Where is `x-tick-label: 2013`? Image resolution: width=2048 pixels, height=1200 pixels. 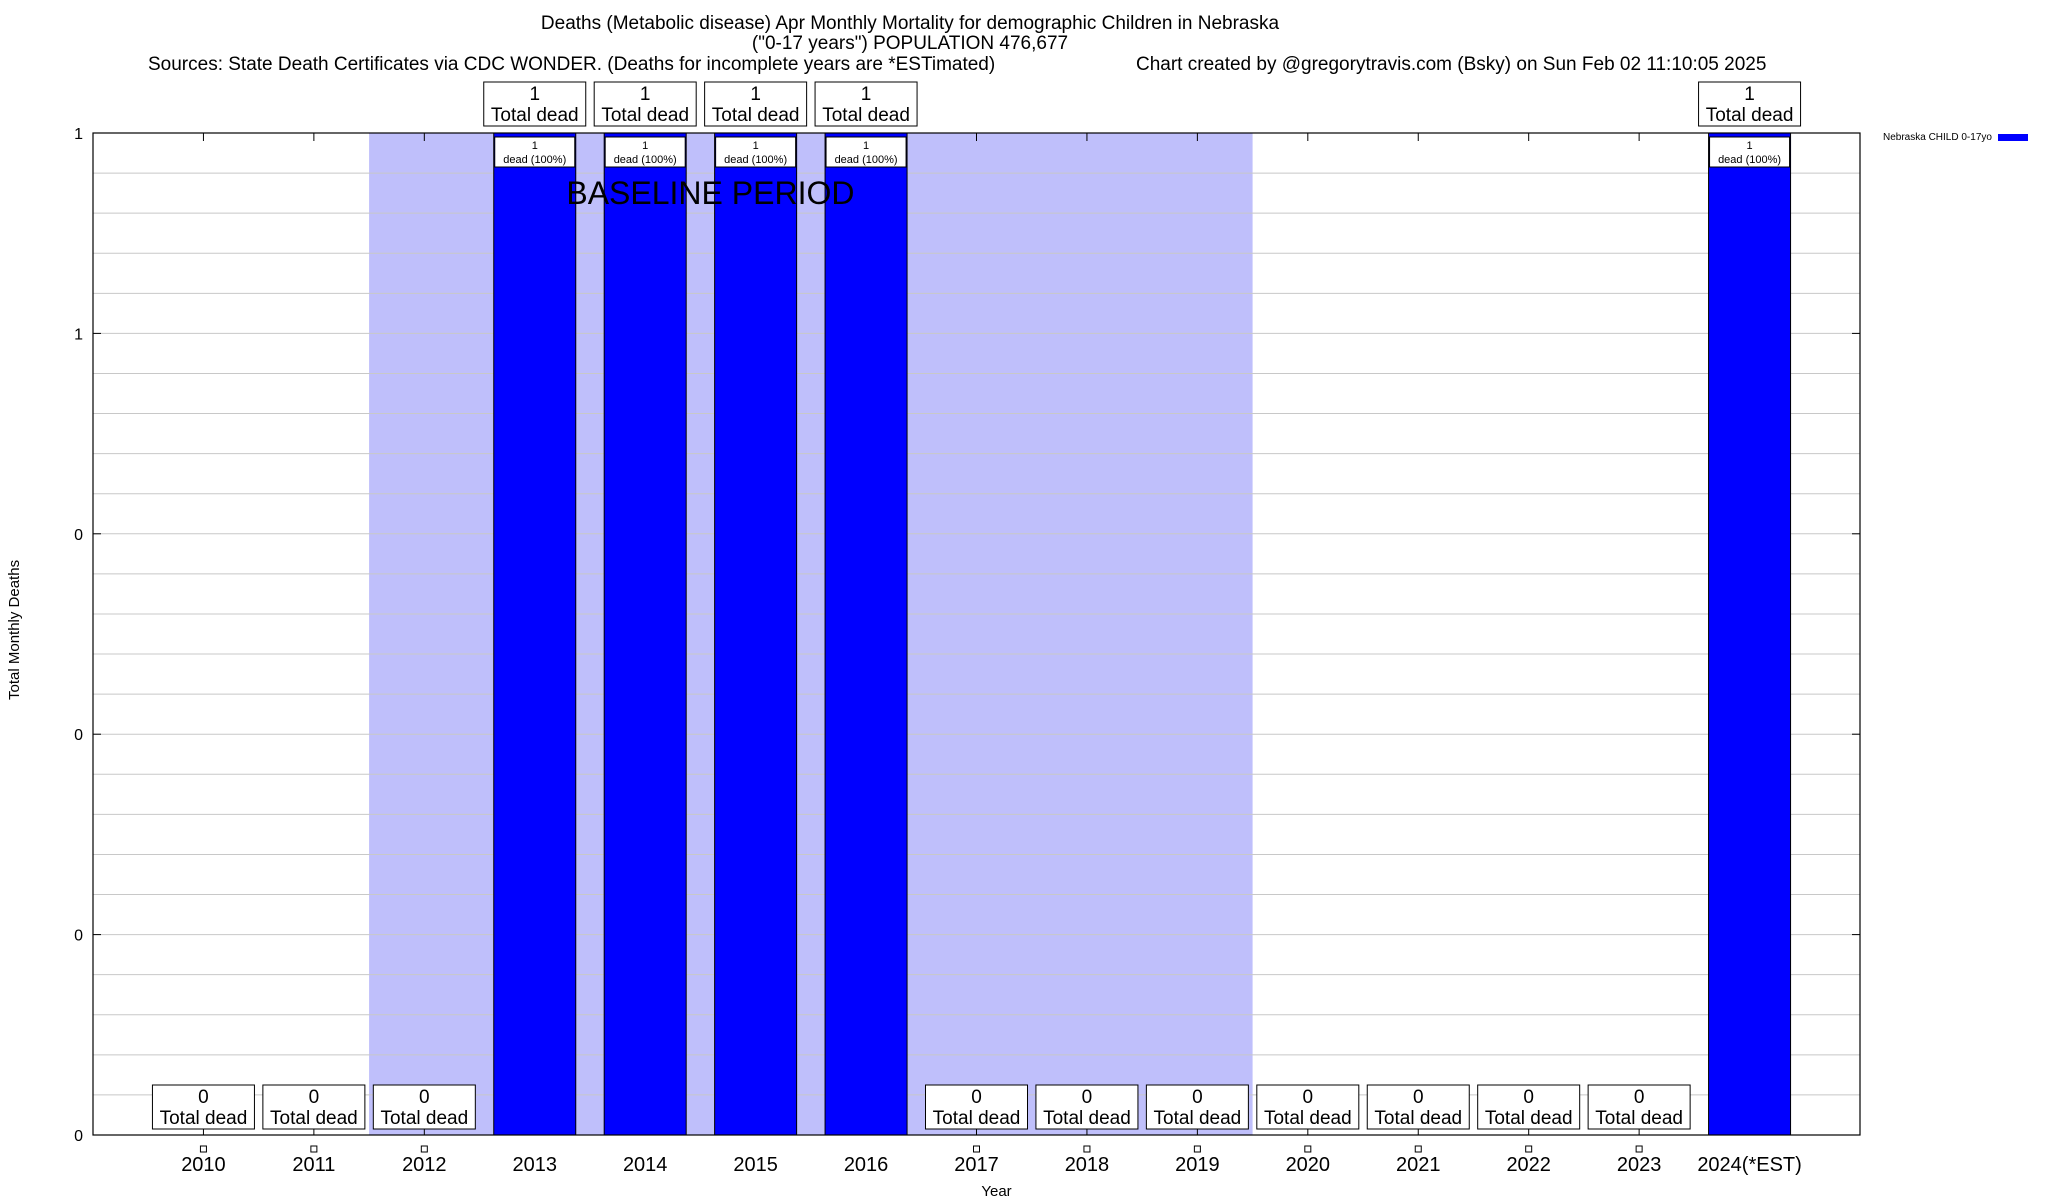 x-tick-label: 2013 is located at coordinates (535, 1165).